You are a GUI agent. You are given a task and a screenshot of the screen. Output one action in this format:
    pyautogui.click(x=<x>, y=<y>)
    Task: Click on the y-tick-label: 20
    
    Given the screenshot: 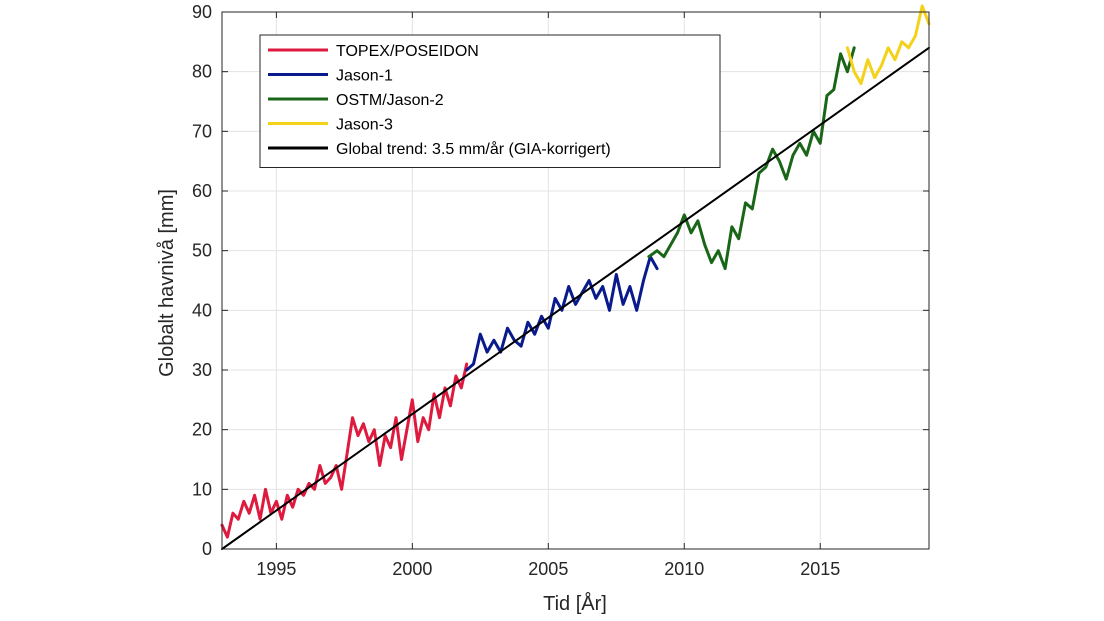 What is the action you would take?
    pyautogui.click(x=202, y=430)
    